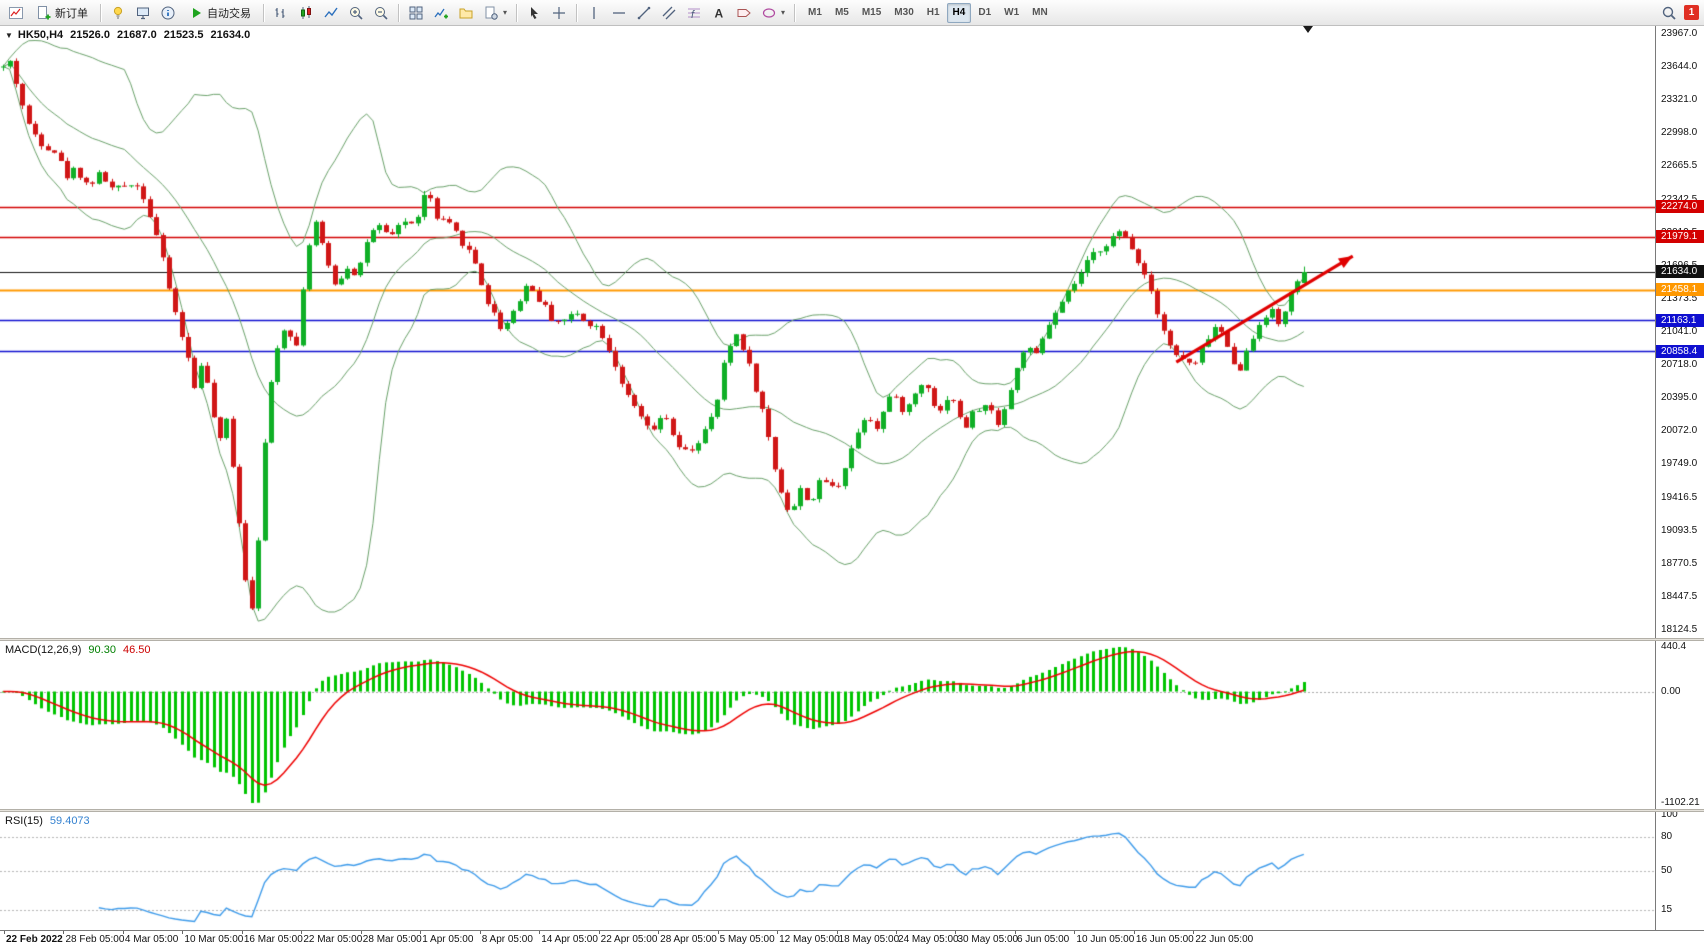 This screenshot has height=946, width=1704. Describe the element at coordinates (34, 939) in the screenshot. I see `time-axis-label: 22 Feb 2022` at that location.